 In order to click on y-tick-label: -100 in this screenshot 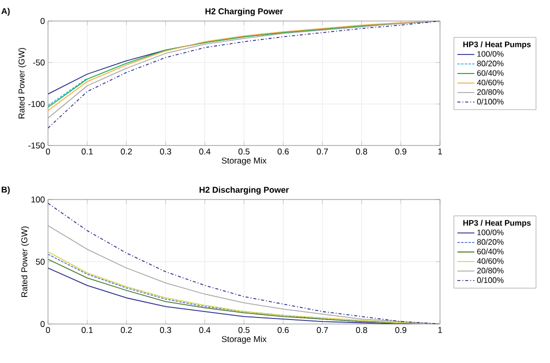, I will do `click(36, 104)`.